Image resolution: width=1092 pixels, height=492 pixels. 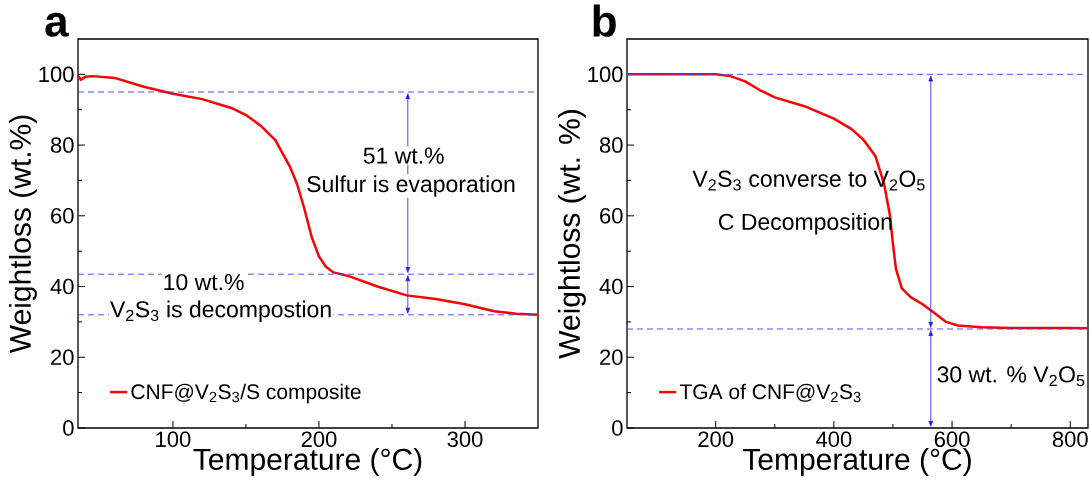 I want to click on y-axis-title: Weightloss (wt. %), so click(x=571, y=234).